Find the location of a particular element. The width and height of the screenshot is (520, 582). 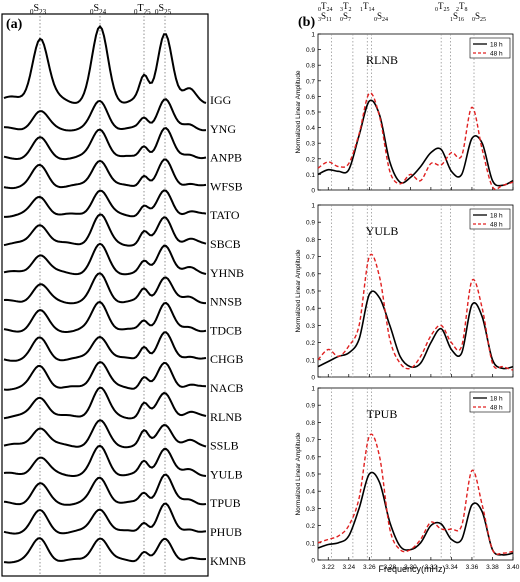

mode-label-a: 0S23 is located at coordinates (38, 9).